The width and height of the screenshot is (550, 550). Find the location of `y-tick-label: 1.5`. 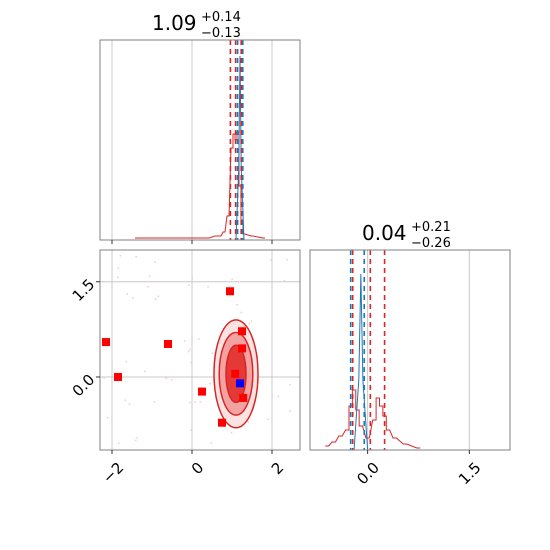

y-tick-label: 1.5 is located at coordinates (84, 290).